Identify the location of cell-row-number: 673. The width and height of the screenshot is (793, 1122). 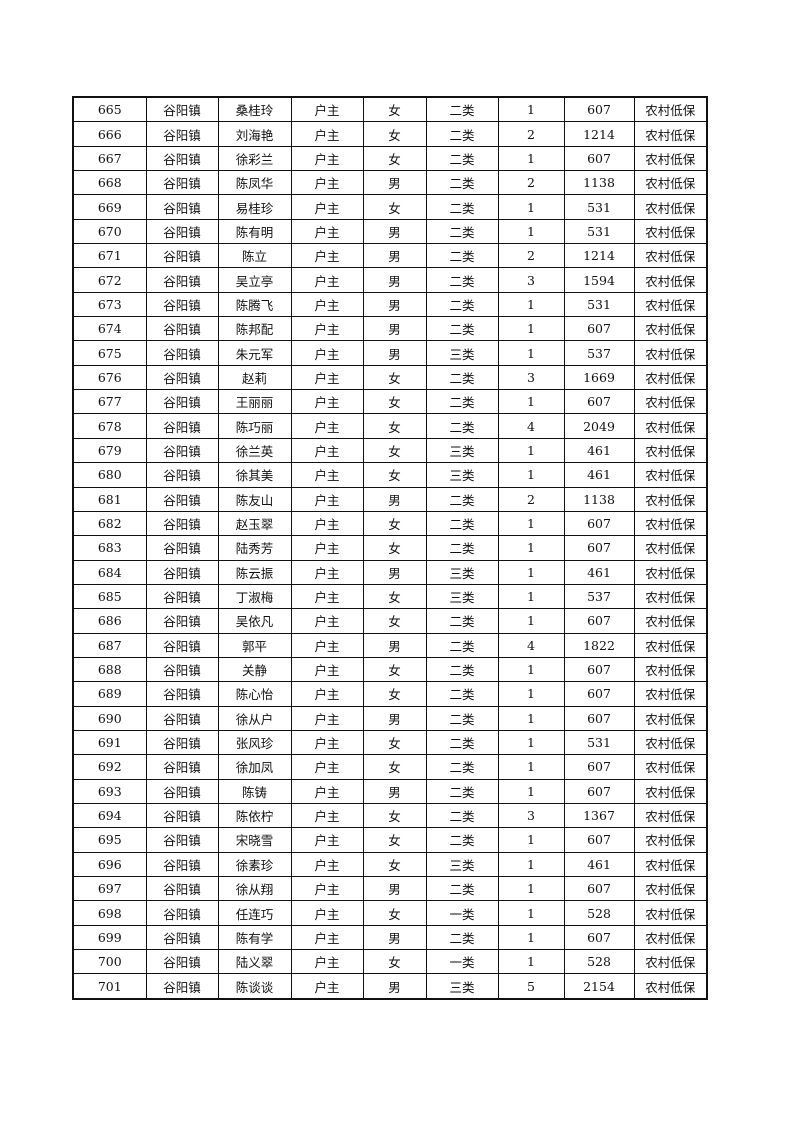
(109, 304).